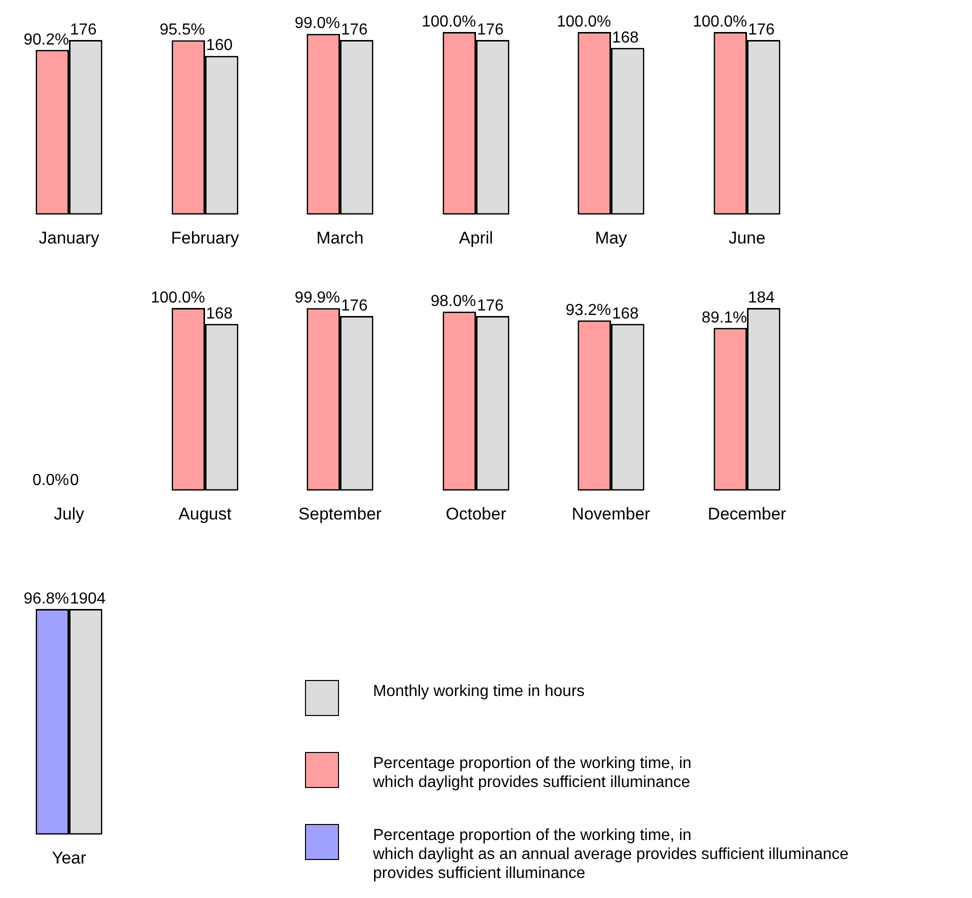  What do you see at coordinates (69, 858) in the screenshot?
I see `x-tick-label: Year` at bounding box center [69, 858].